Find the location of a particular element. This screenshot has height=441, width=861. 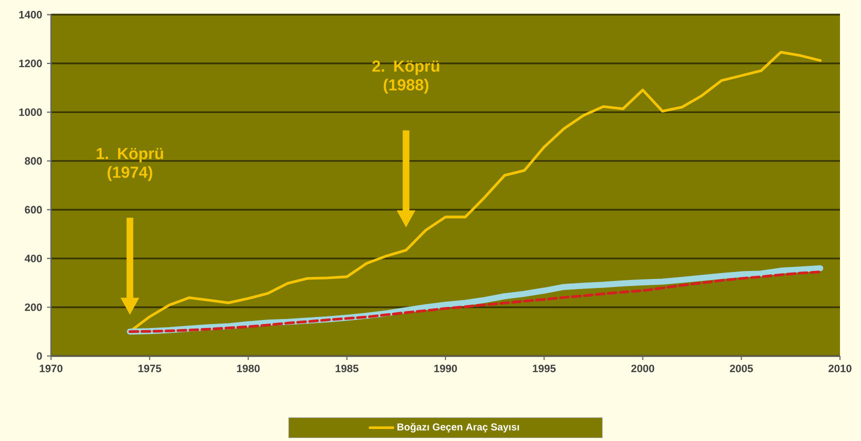

y-tick-label: 400 is located at coordinates (33, 258).